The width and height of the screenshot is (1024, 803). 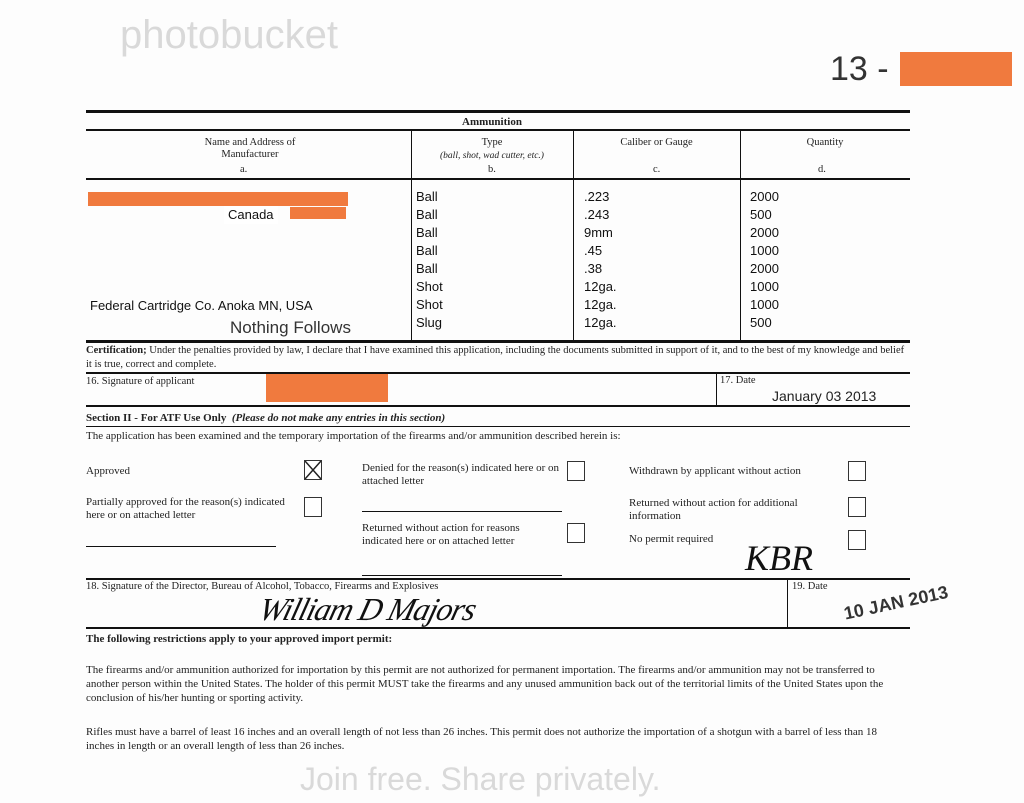 What do you see at coordinates (857, 540) in the screenshot?
I see `checkbox-no-permit` at bounding box center [857, 540].